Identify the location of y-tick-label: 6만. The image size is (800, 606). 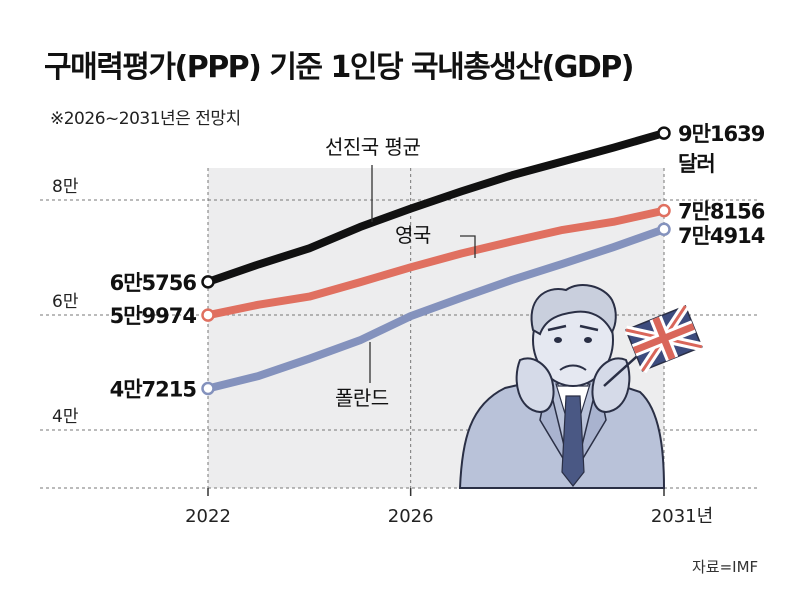
(65, 302).